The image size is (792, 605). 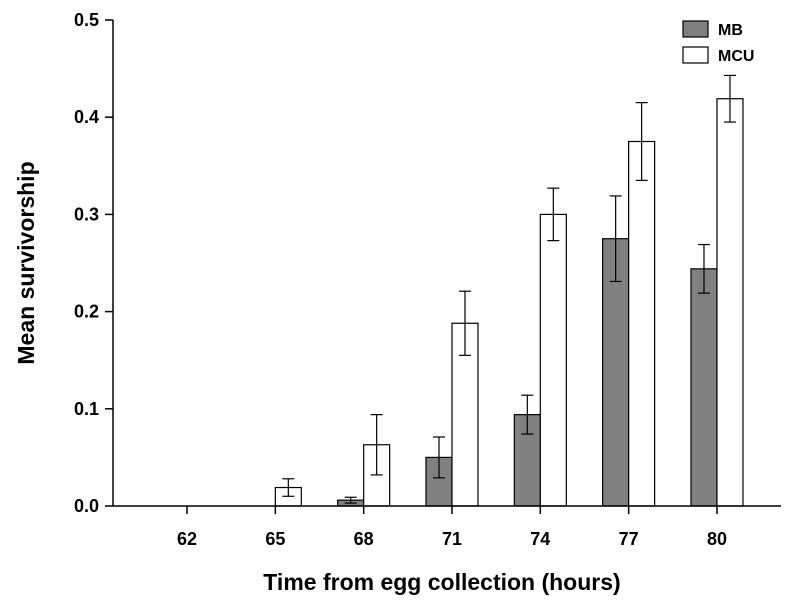 I want to click on x-axis-title: Time from egg collection (hours), so click(x=441, y=582).